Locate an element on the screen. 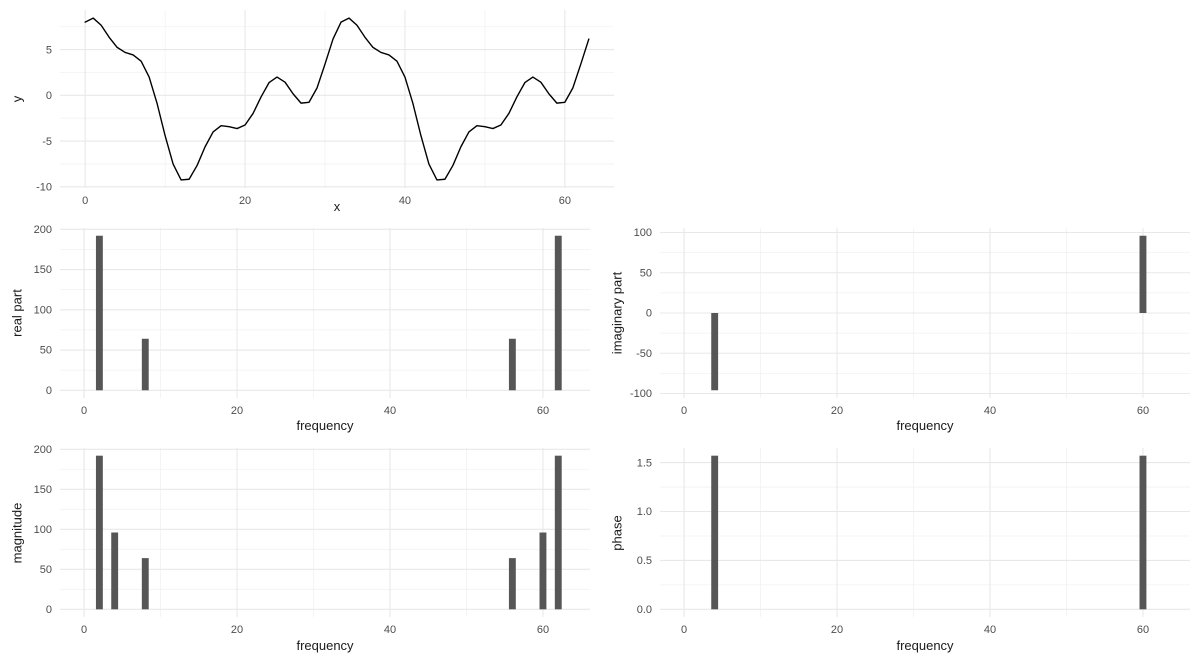 This screenshot has width=1200, height=668. magnitude-x-axis-title: frequency is located at coordinates (325, 645).